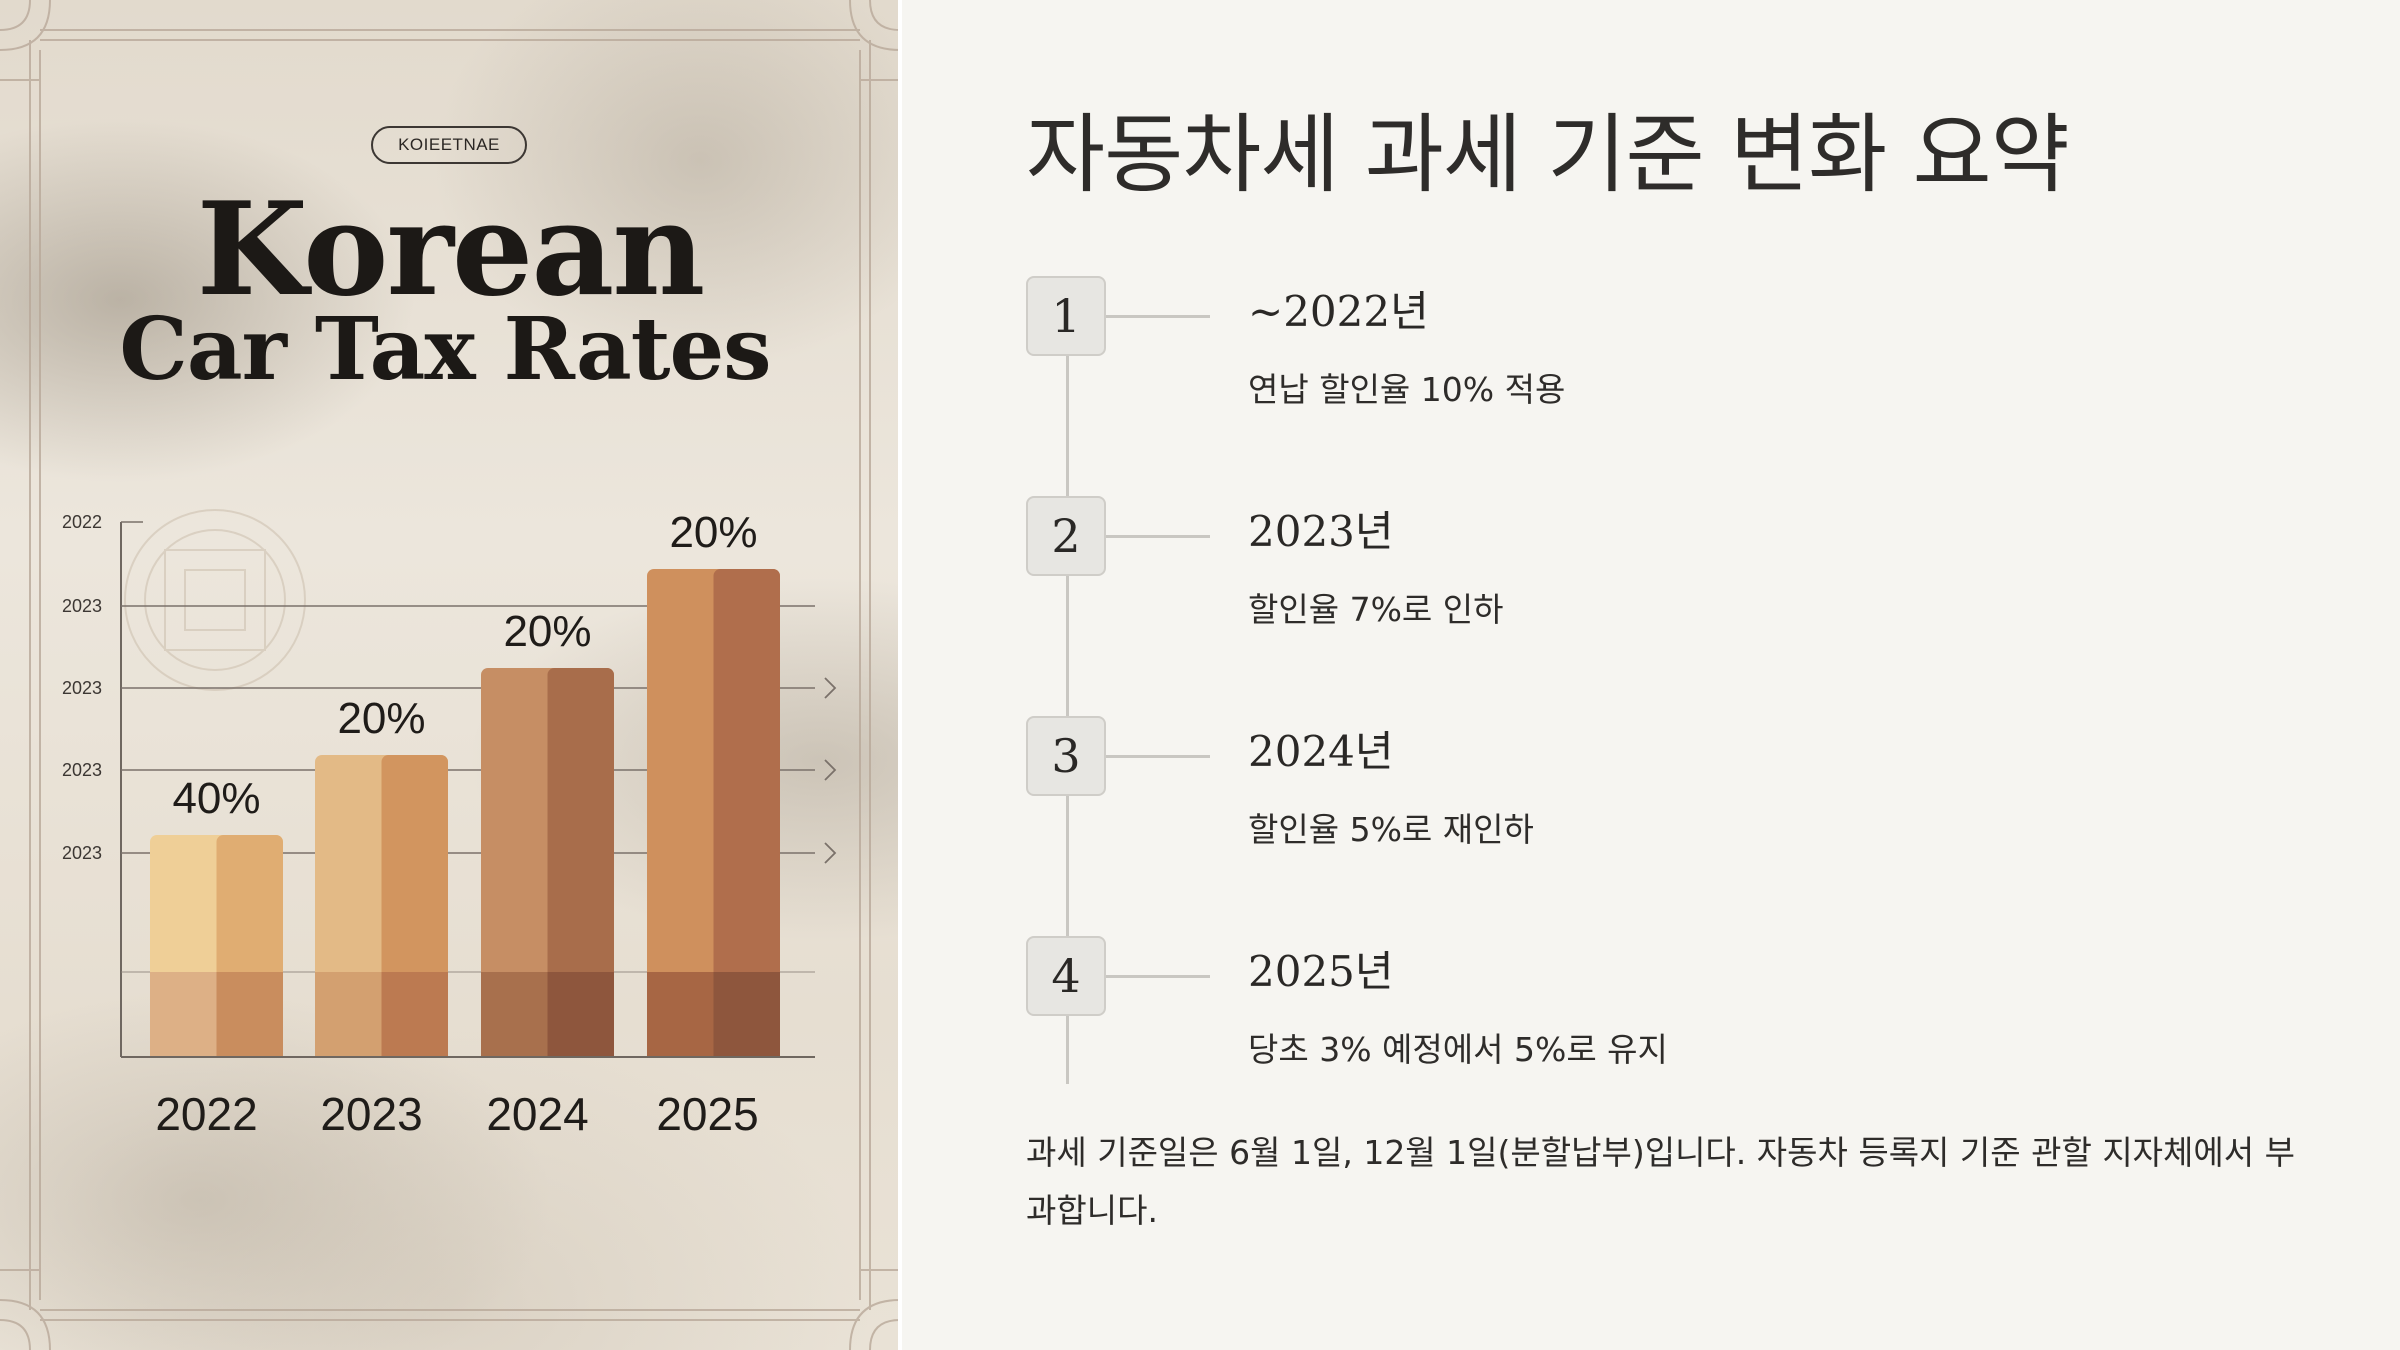 The width and height of the screenshot is (2400, 1350). Describe the element at coordinates (1391, 829) in the screenshot. I see `step-description: 할인율 5%로 재인하` at that location.